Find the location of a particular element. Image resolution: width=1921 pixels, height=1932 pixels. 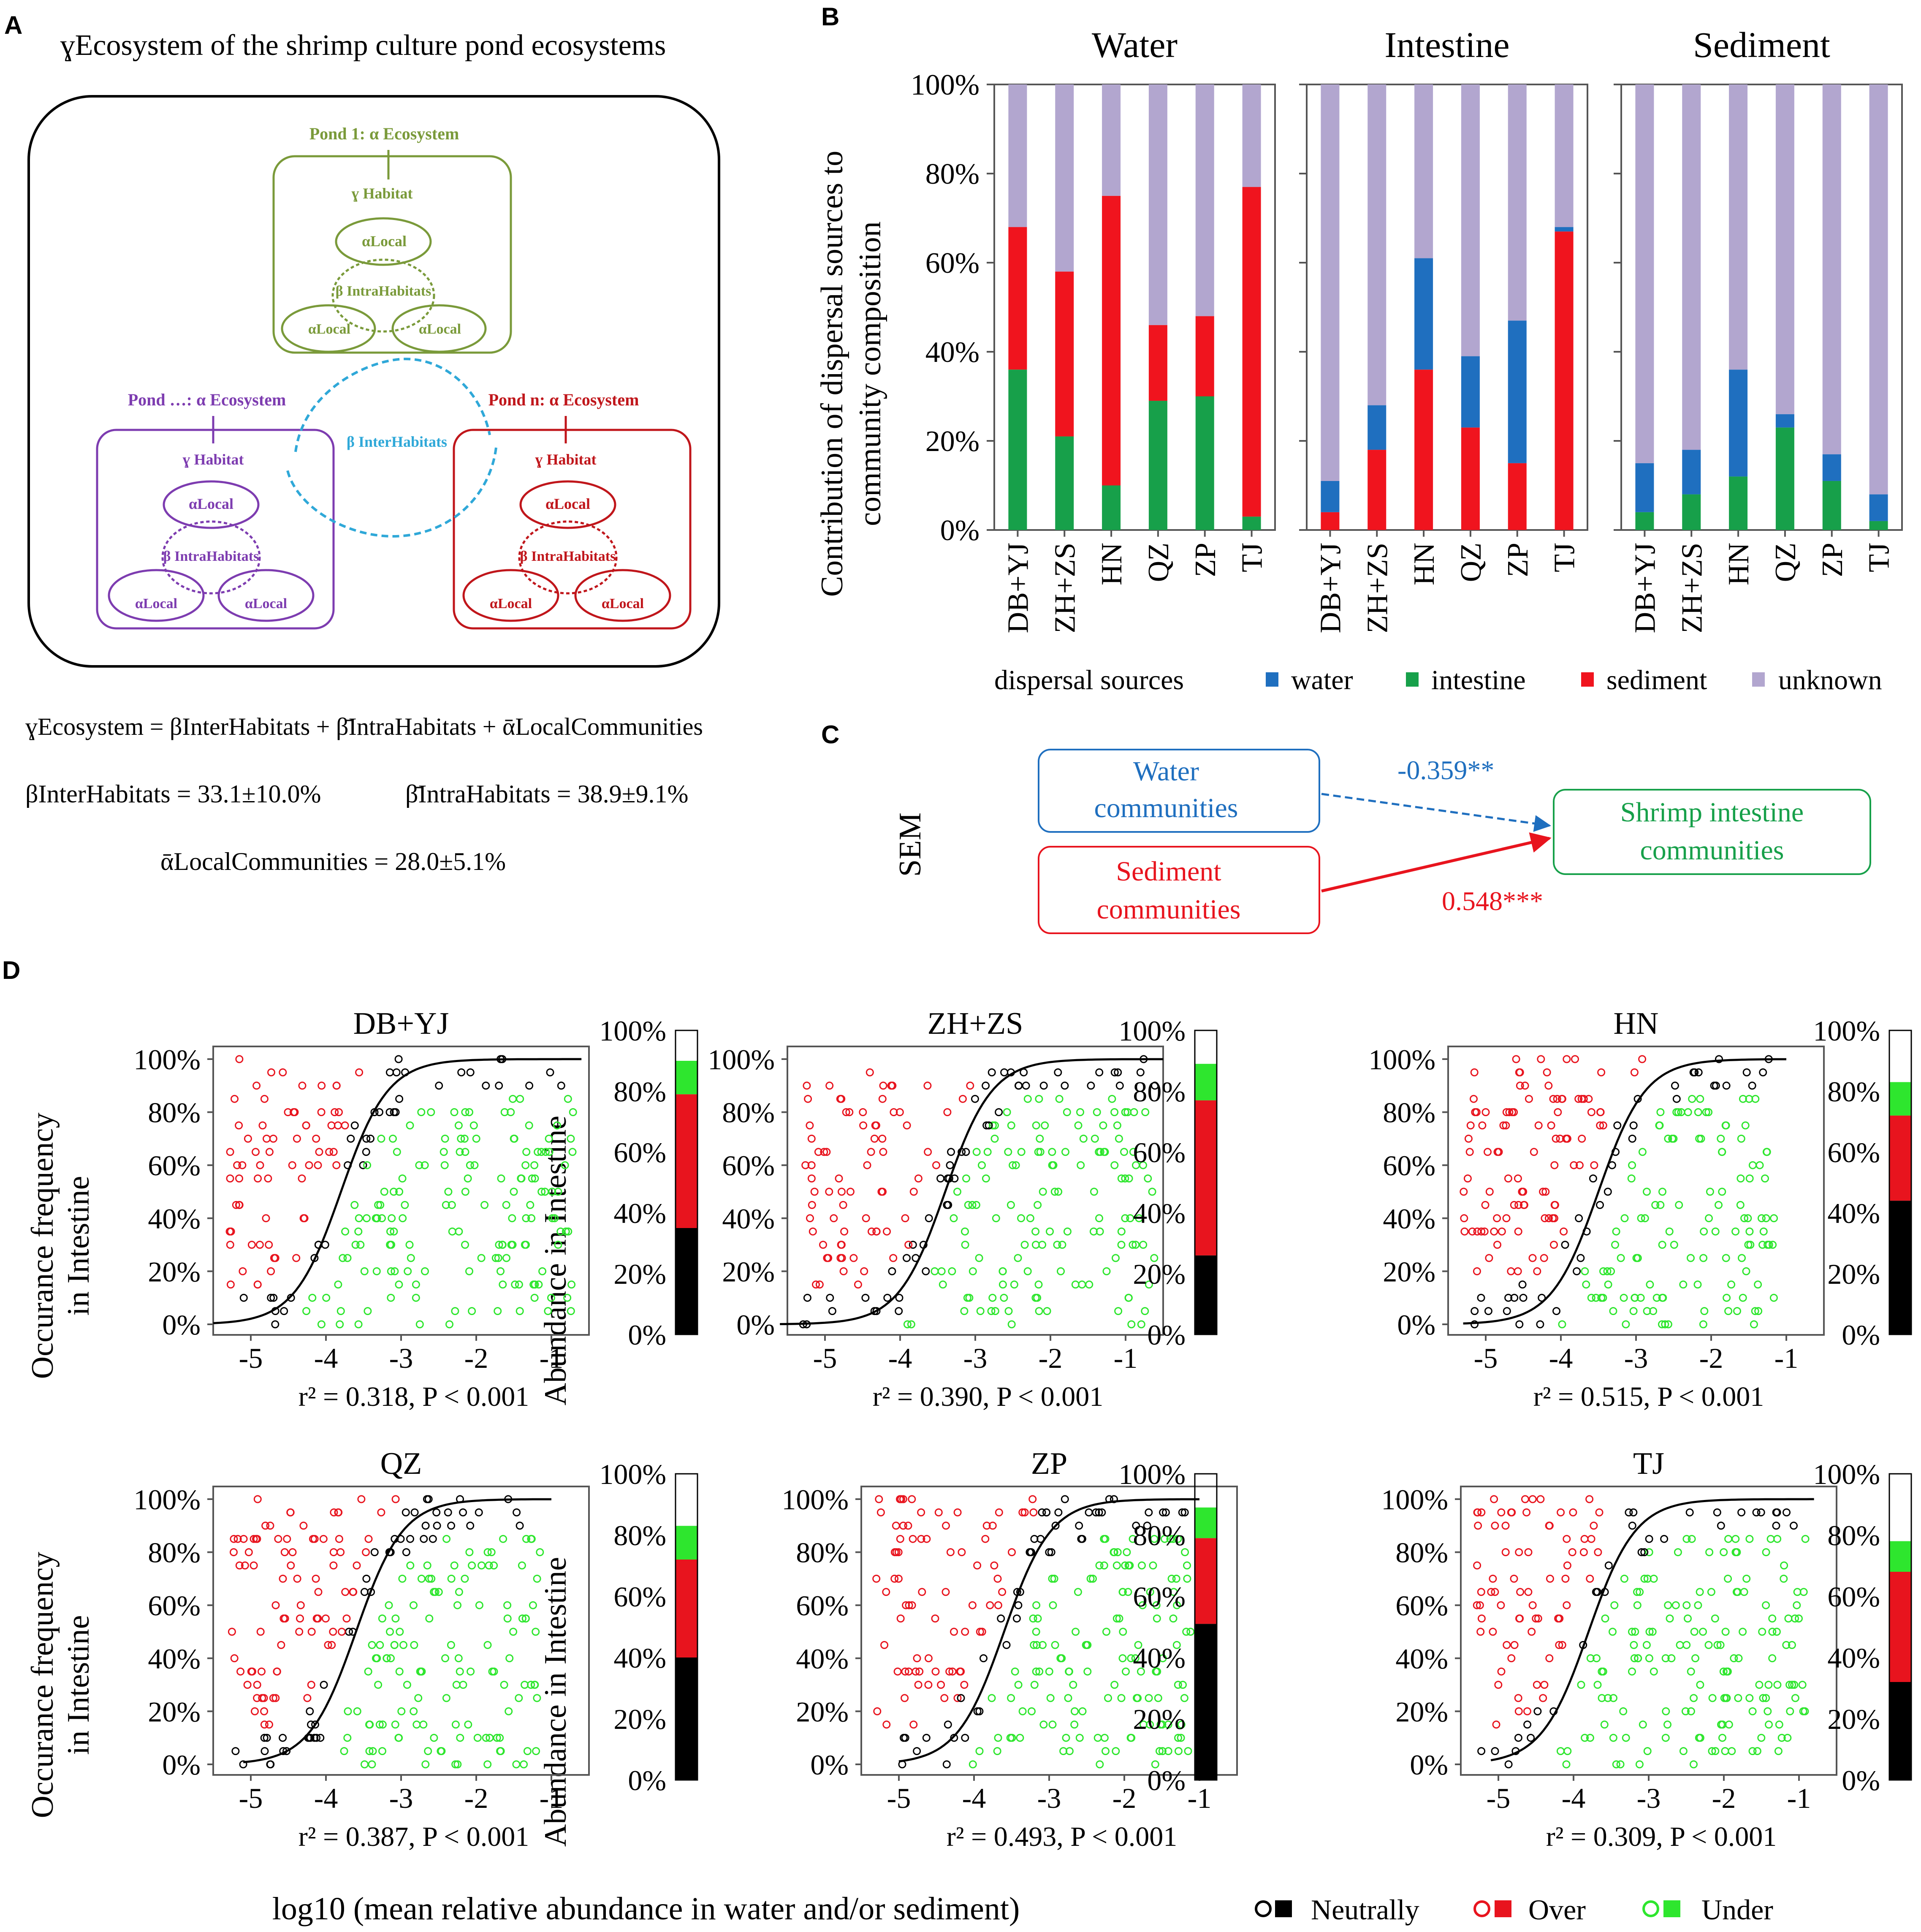

bar-sediment-zh-zs-water is located at coordinates (1691, 472).